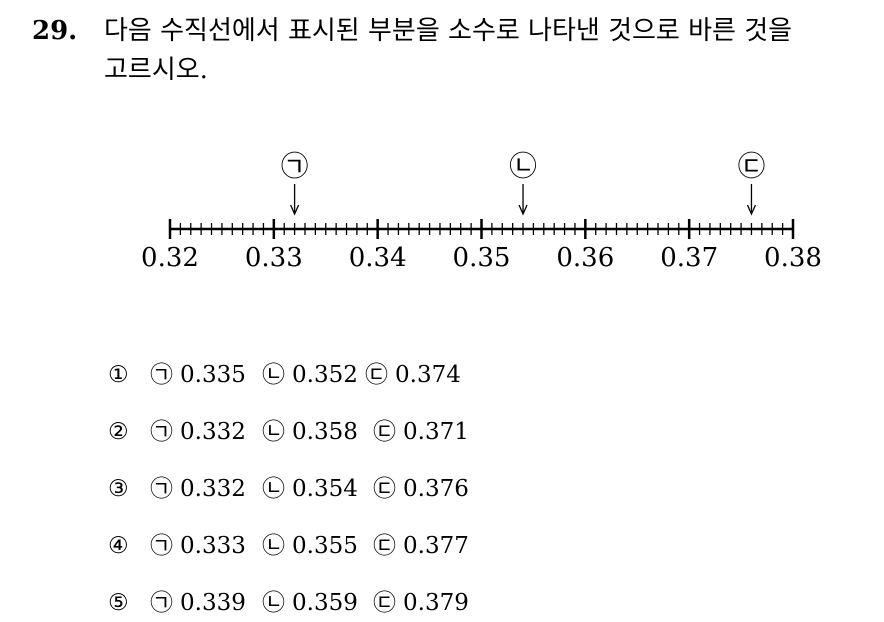 This screenshot has height=622, width=884. I want to click on choice-value: 0.379, so click(436, 603).